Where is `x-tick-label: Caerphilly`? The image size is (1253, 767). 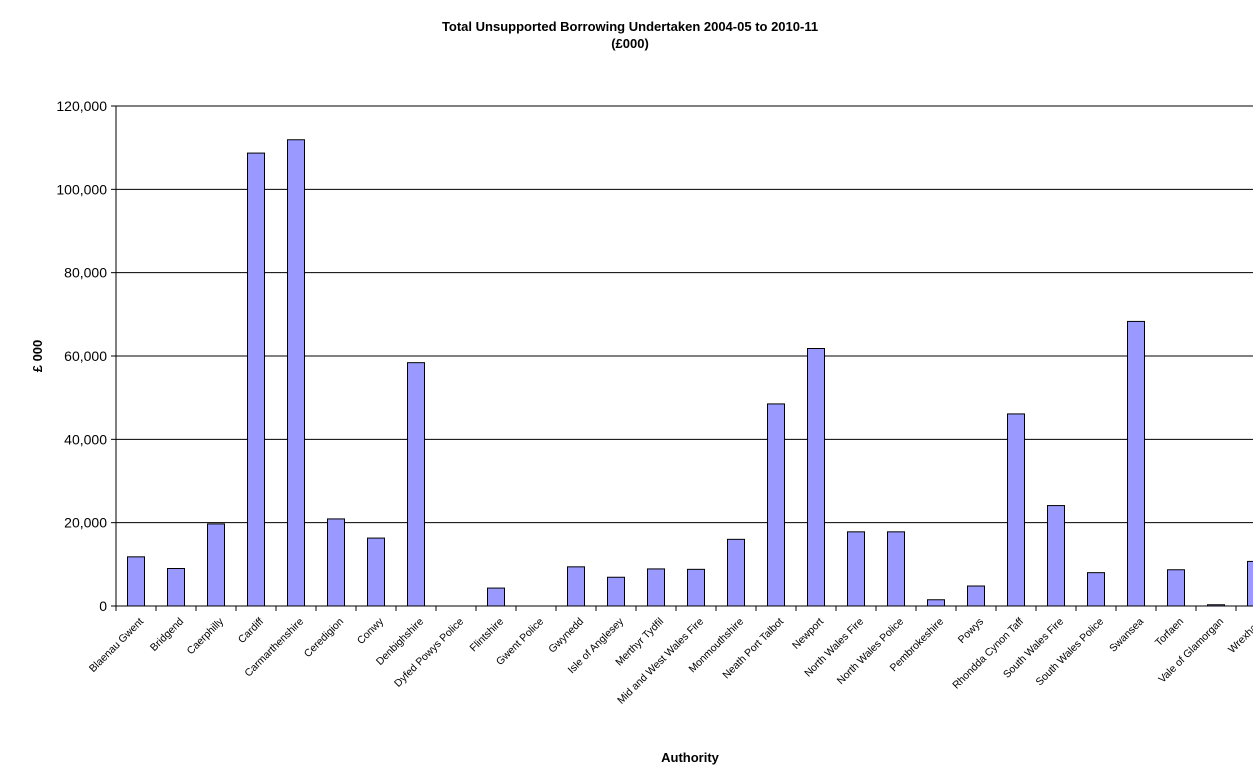
x-tick-label: Caerphilly is located at coordinates (206, 636).